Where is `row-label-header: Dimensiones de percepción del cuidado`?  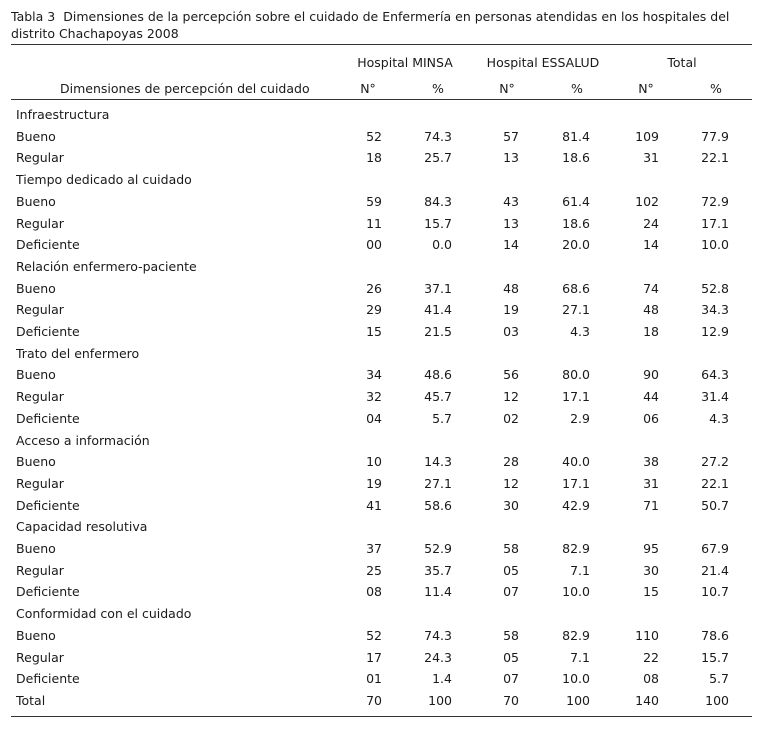
row-label-header: Dimensiones de percepción del cuidado is located at coordinates (185, 88).